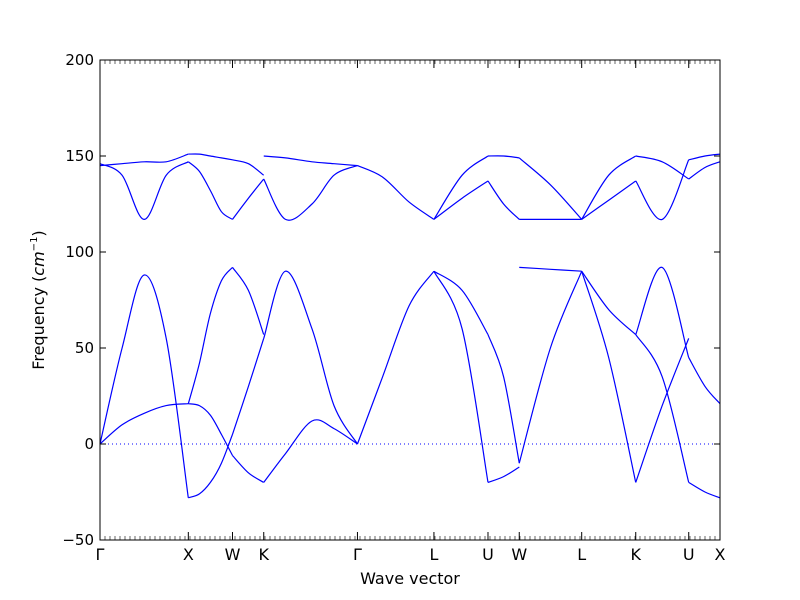 Image resolution: width=800 pixels, height=600 pixels. What do you see at coordinates (488, 554) in the screenshot?
I see `x-tick-label-6: U` at bounding box center [488, 554].